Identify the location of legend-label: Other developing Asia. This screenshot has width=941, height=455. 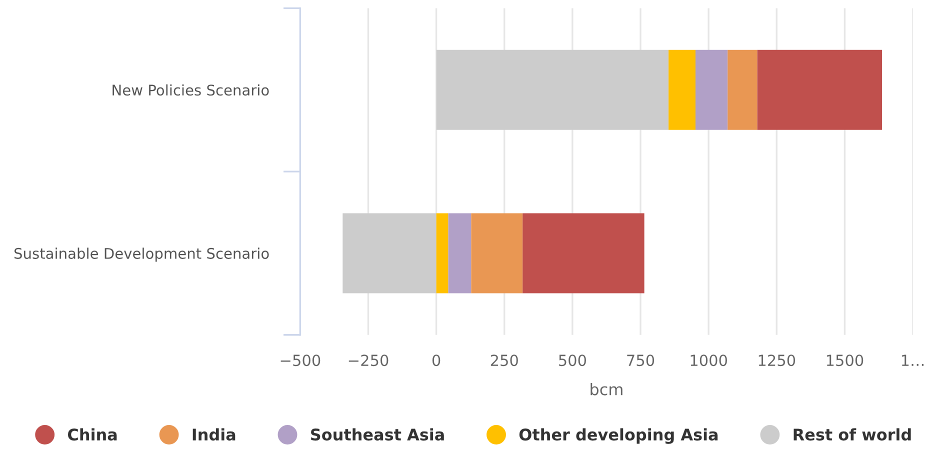
(618, 436).